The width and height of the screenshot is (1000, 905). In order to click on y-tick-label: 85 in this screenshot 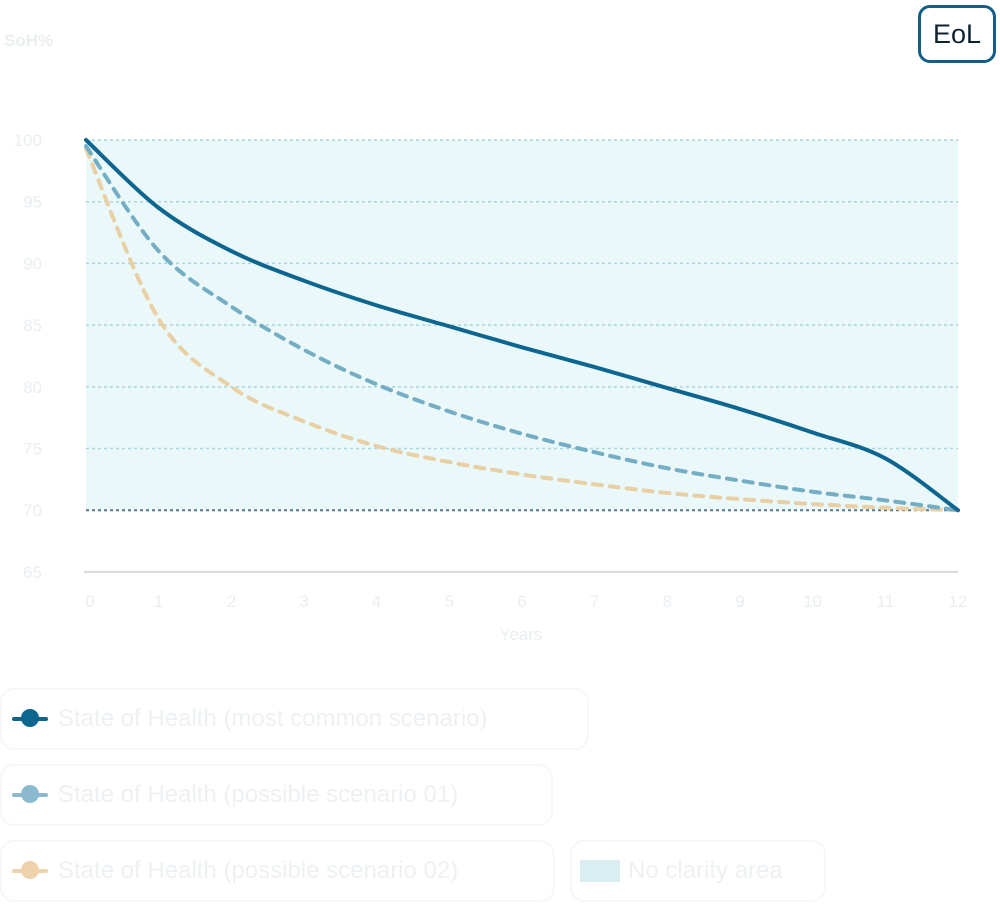, I will do `click(32, 325)`.